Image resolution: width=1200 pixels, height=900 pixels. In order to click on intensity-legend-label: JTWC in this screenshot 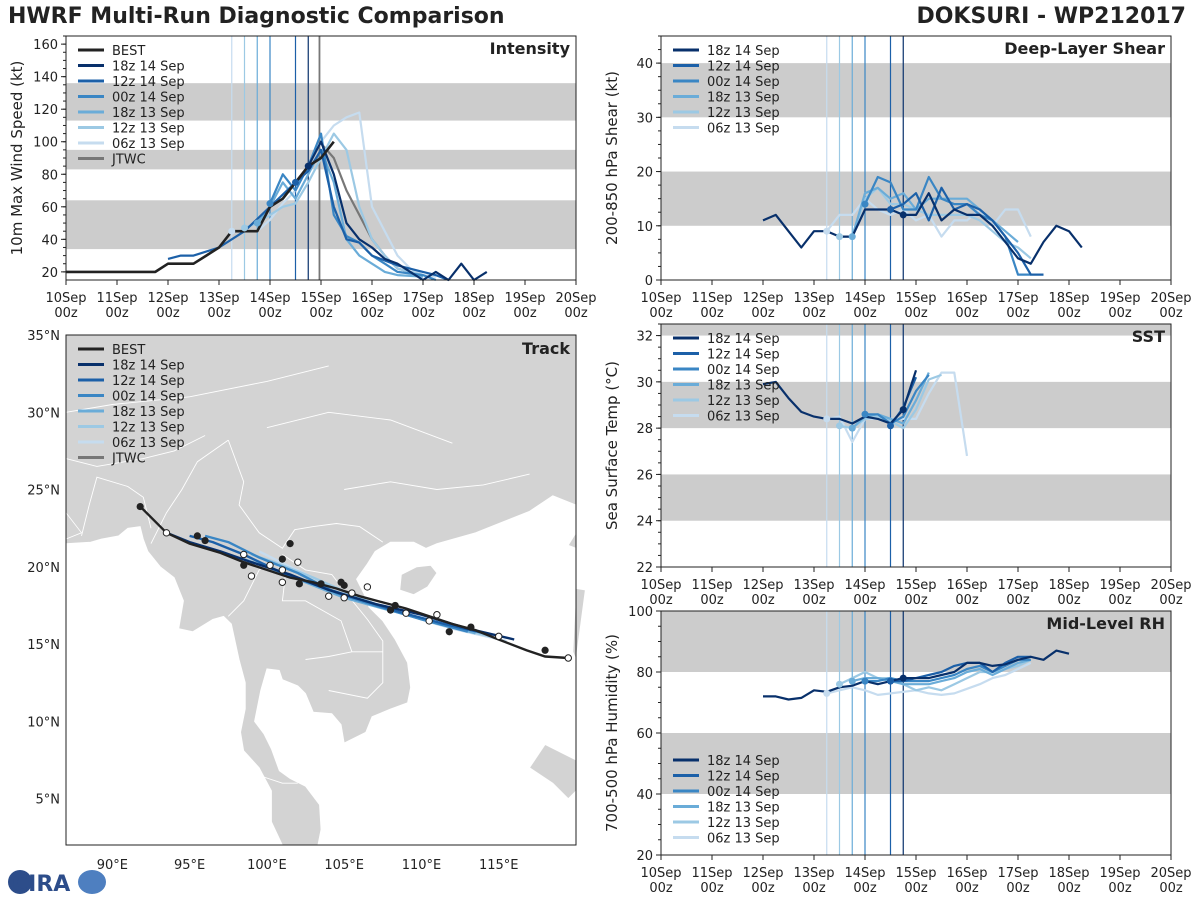, I will do `click(128, 160)`.